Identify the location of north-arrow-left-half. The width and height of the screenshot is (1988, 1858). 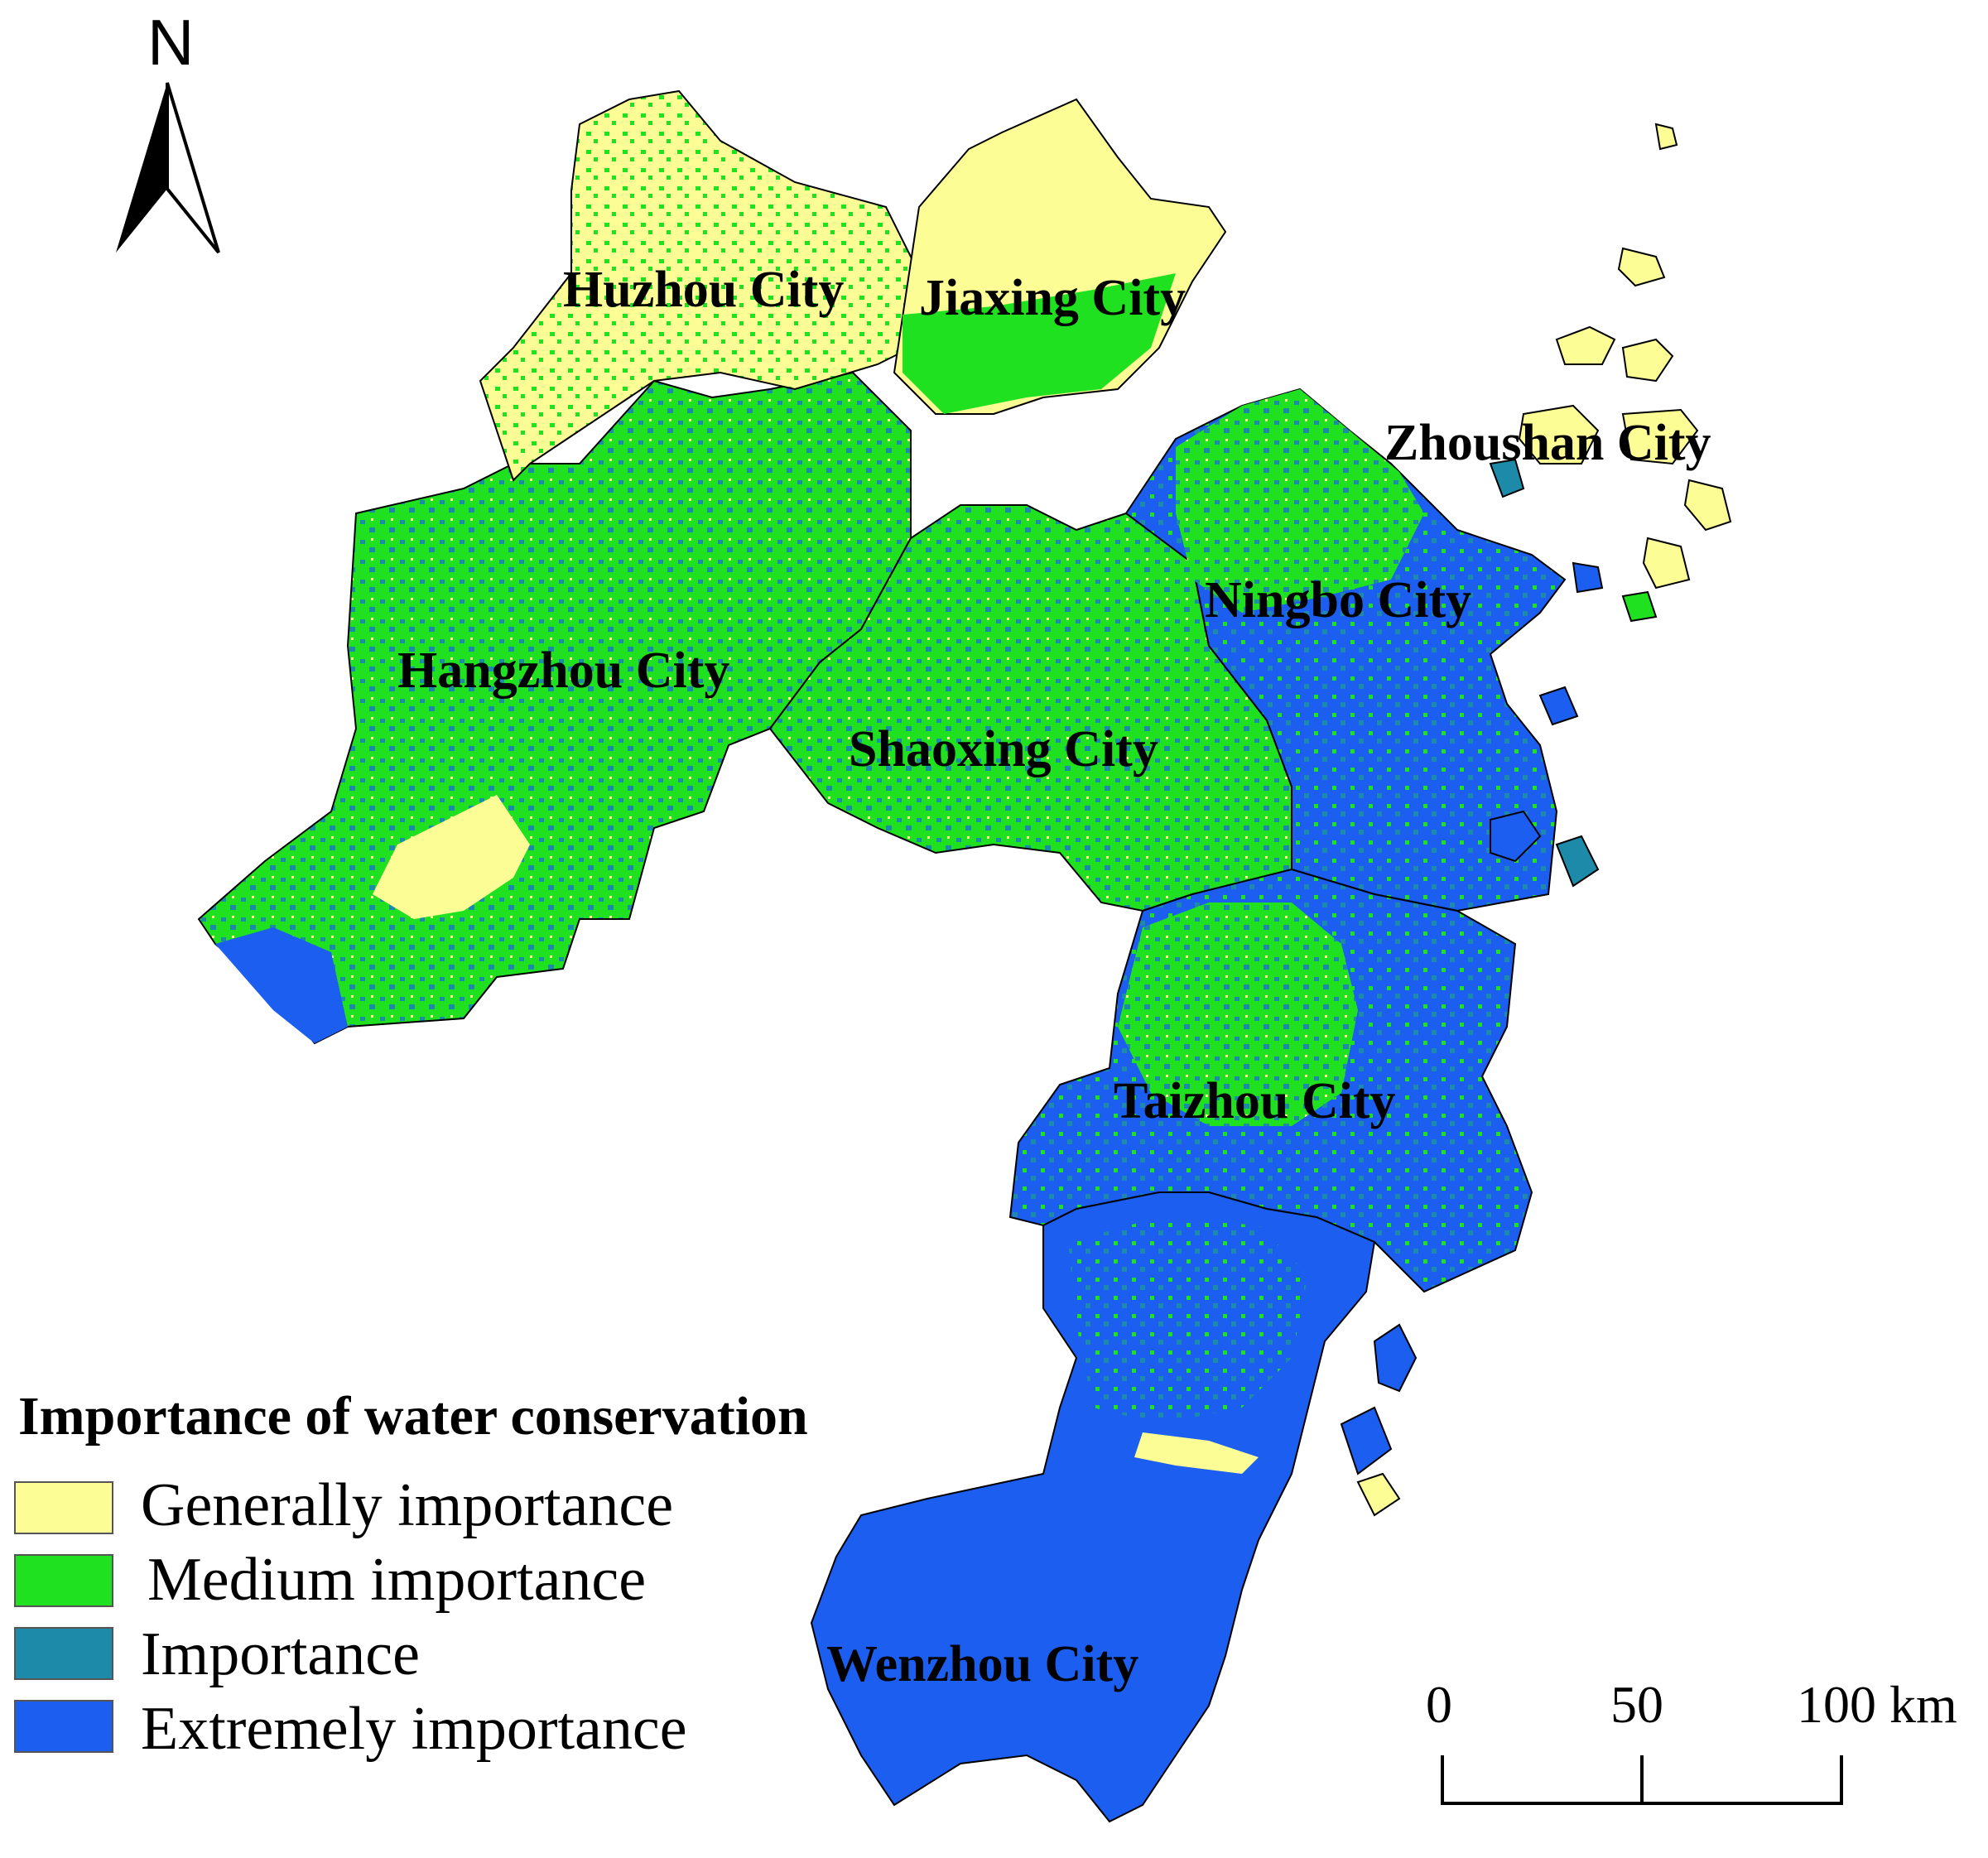
(141, 168).